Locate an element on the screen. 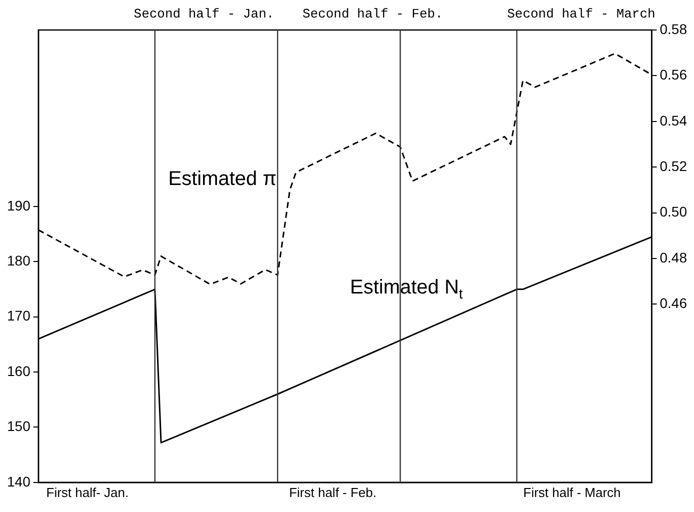 This screenshot has width=694, height=512. y-tick-label: 150 is located at coordinates (19, 426).